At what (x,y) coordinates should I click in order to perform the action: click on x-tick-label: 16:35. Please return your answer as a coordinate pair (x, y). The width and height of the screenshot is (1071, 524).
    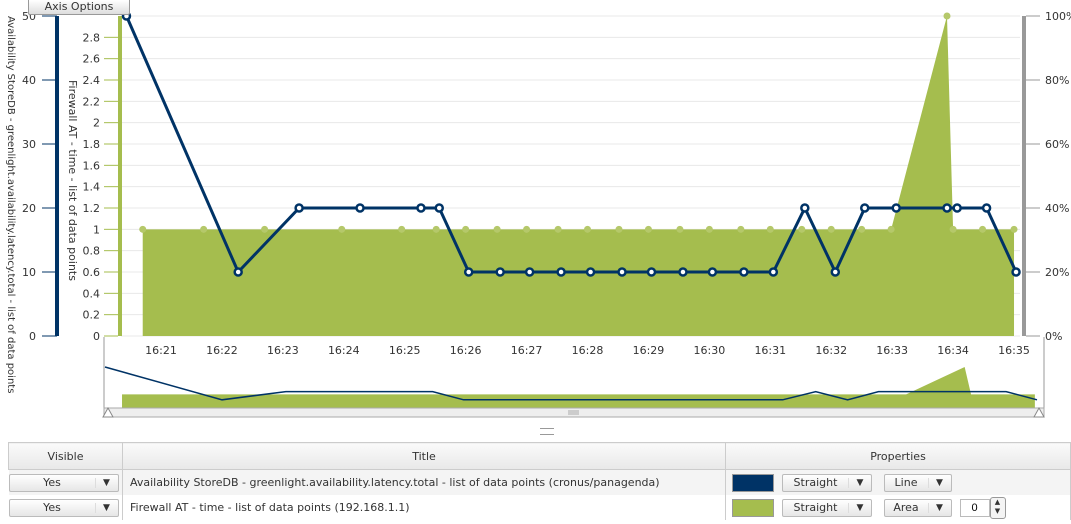
    Looking at the image, I should click on (1014, 350).